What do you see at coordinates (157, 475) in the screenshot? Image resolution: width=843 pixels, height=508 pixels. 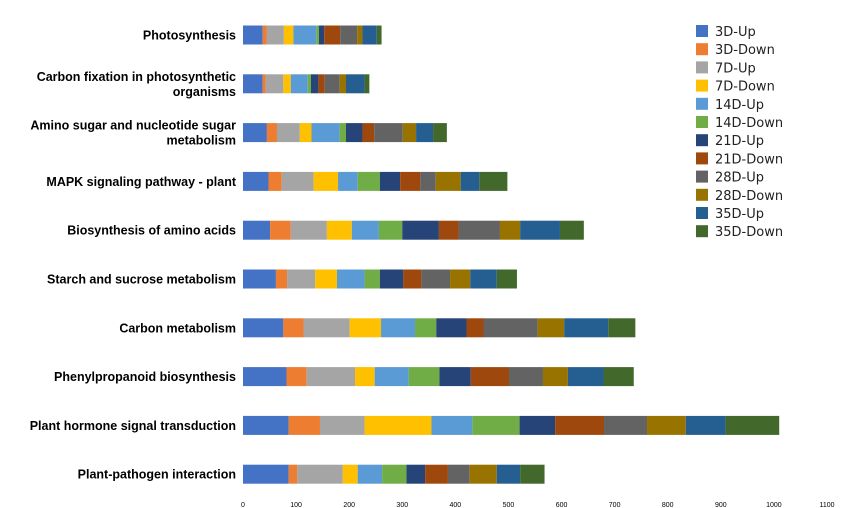 I see `category-label: Plant-pathogen interaction` at bounding box center [157, 475].